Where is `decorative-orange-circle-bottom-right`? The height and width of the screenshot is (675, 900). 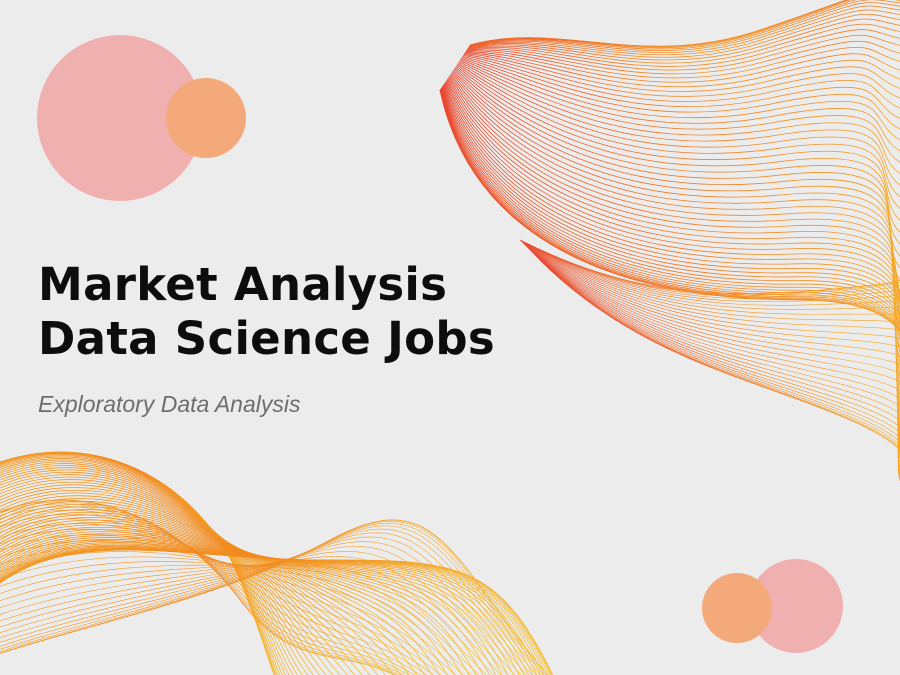 decorative-orange-circle-bottom-right is located at coordinates (737, 608).